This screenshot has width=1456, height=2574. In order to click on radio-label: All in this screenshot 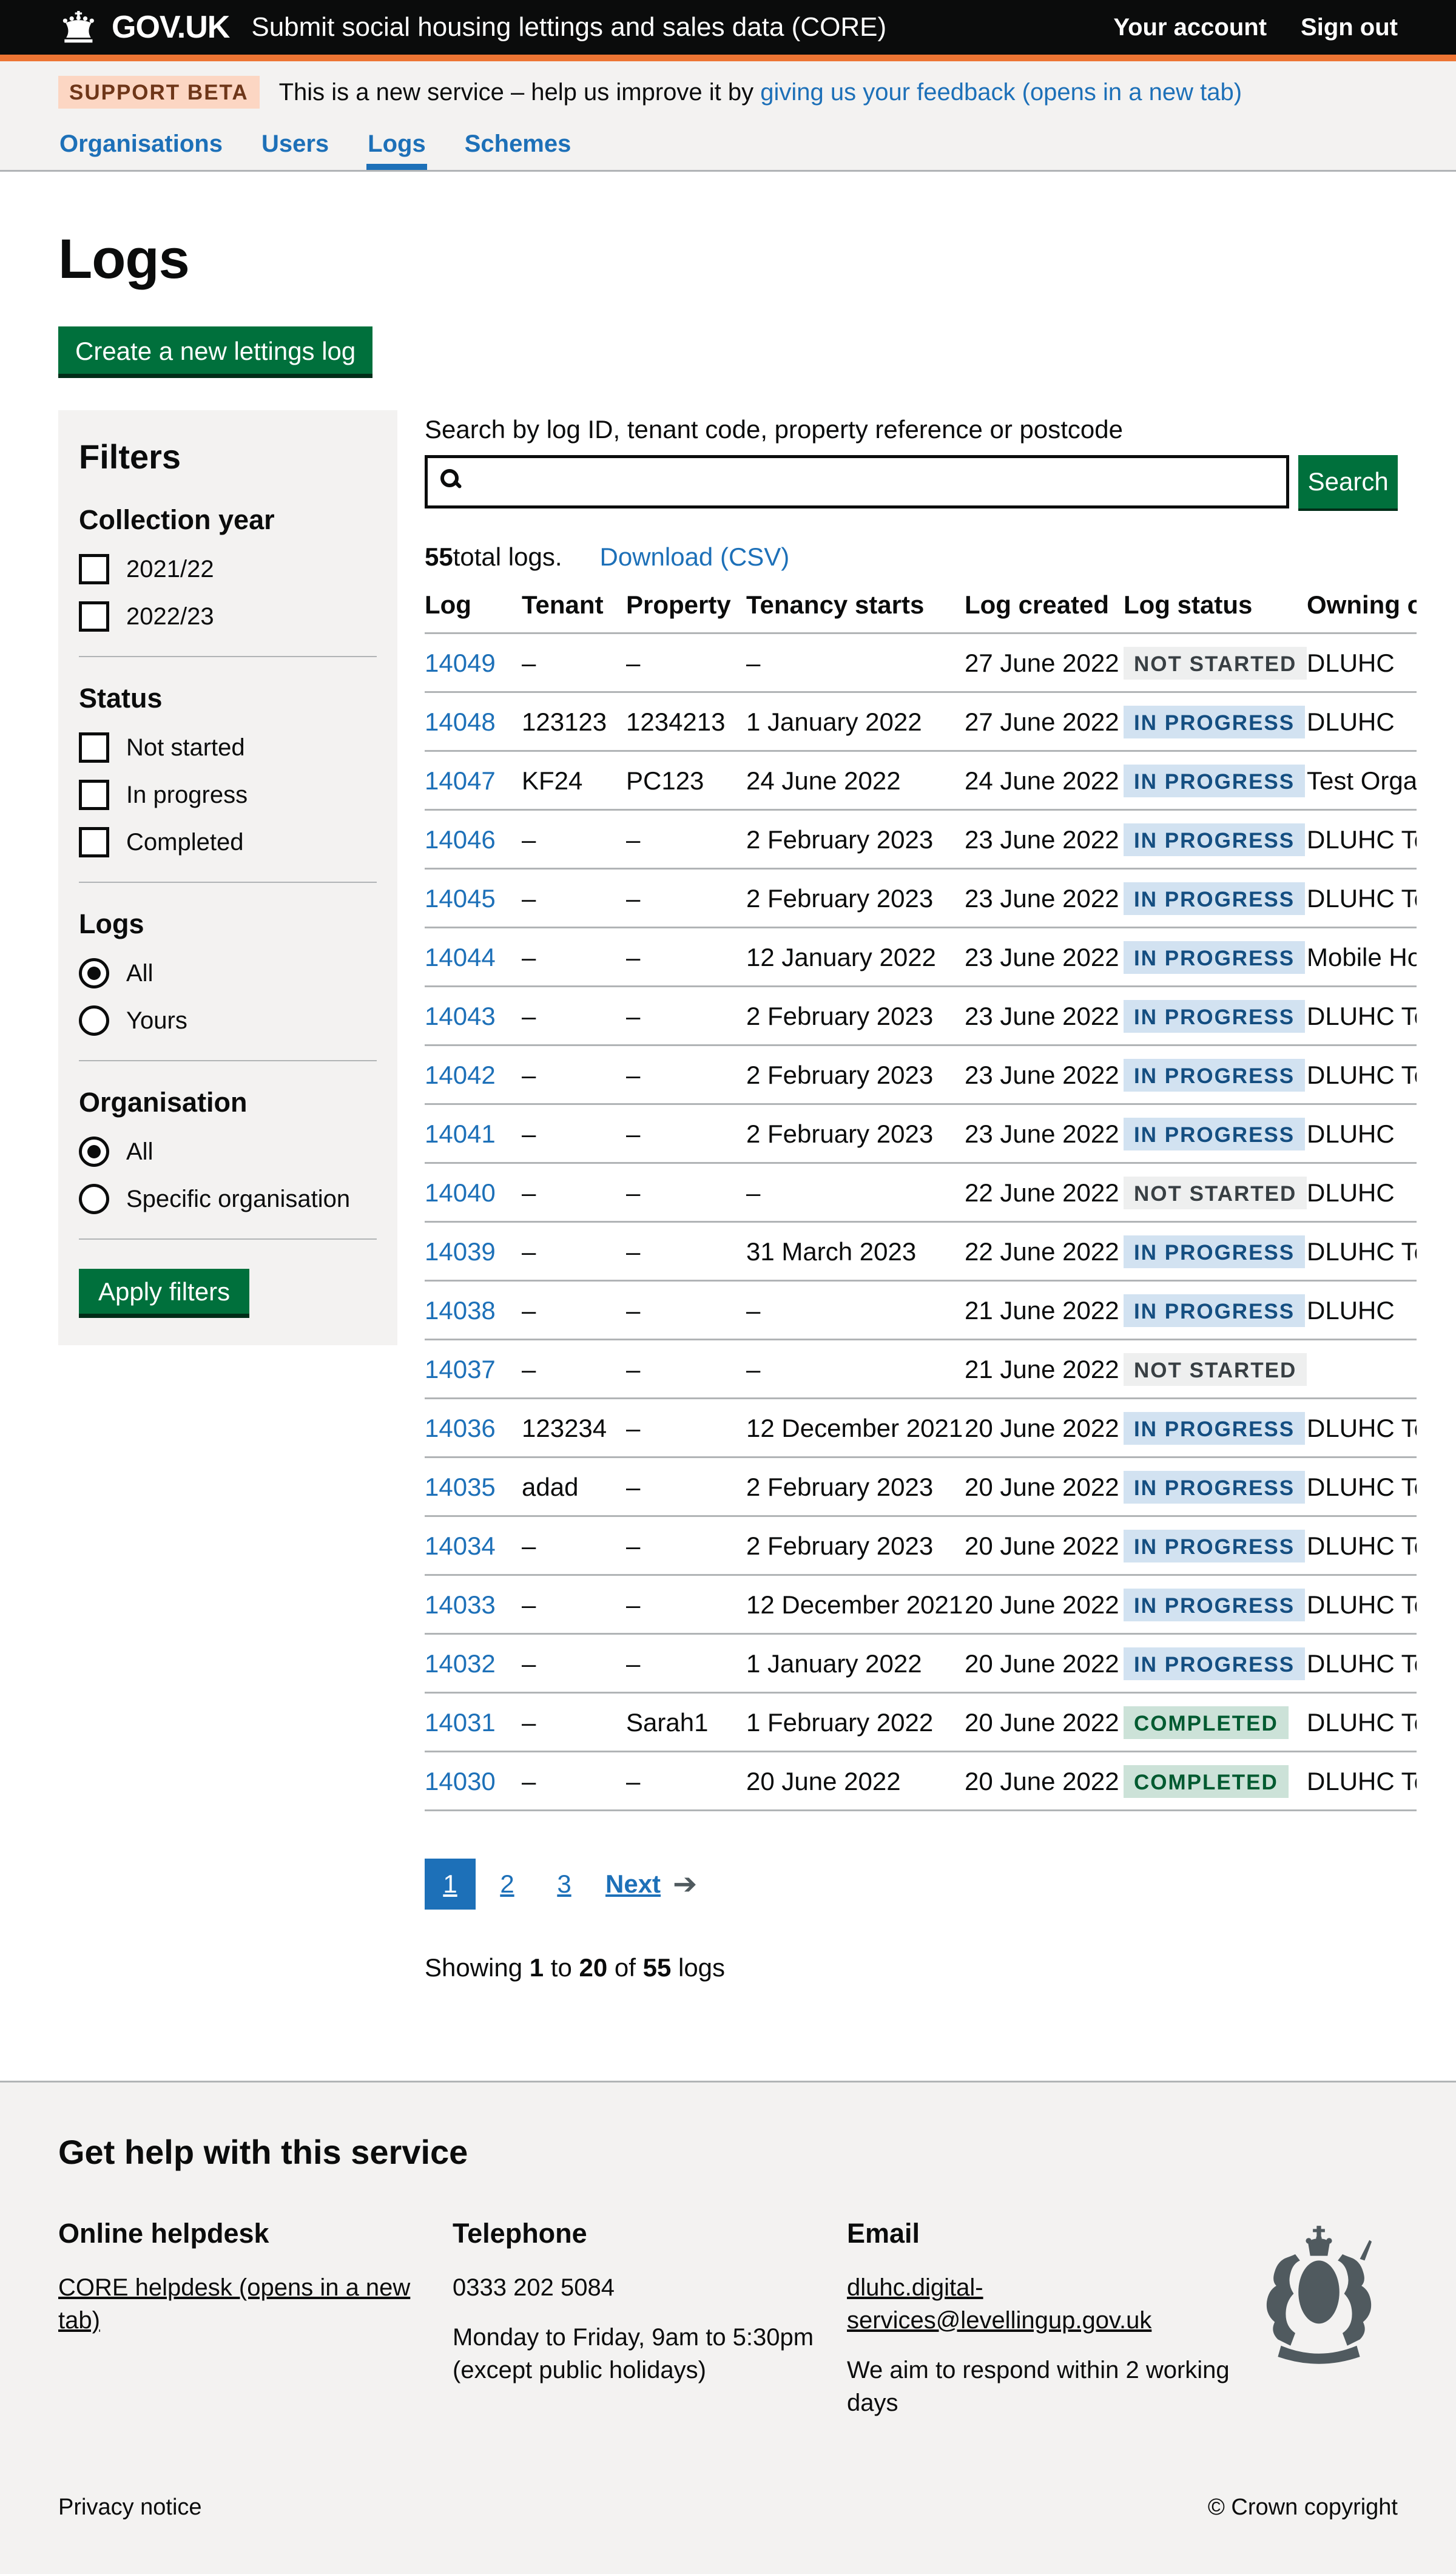, I will do `click(139, 973)`.